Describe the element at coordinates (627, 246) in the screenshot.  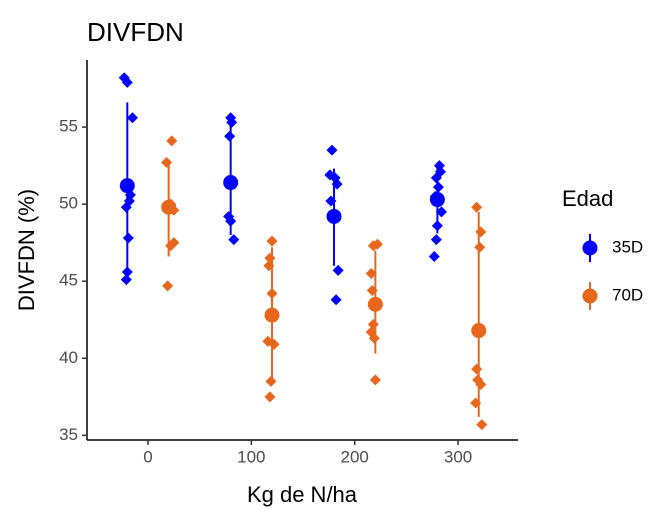
I see `legend-label: 35D` at that location.